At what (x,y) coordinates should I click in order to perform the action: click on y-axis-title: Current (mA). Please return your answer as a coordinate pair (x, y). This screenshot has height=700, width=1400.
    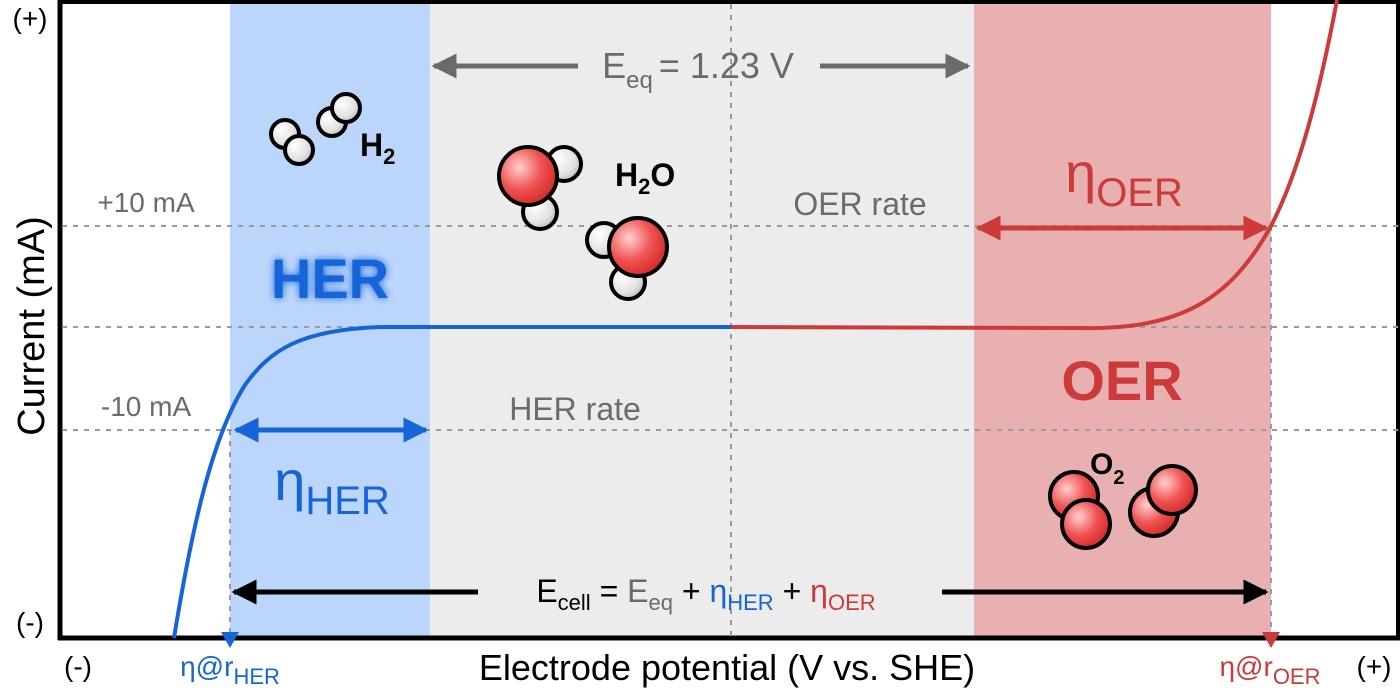
    Looking at the image, I should click on (32, 326).